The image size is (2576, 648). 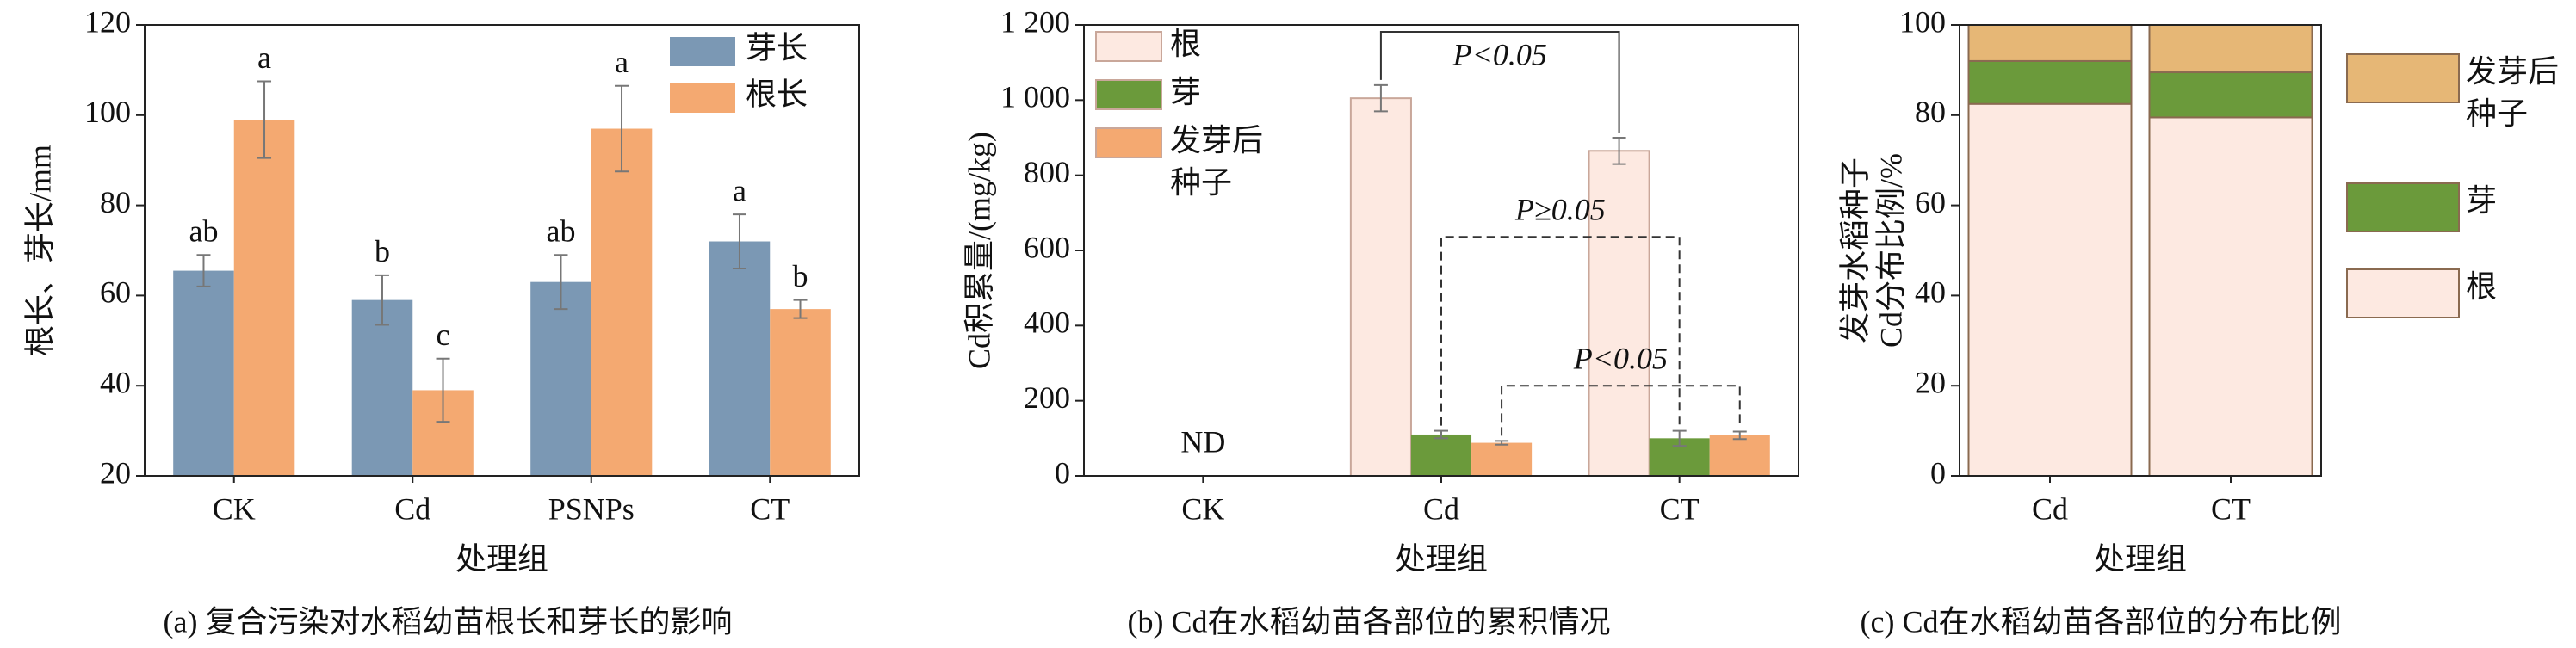 What do you see at coordinates (1217, 161) in the screenshot?
I see `legend-label: 发芽后种子` at bounding box center [1217, 161].